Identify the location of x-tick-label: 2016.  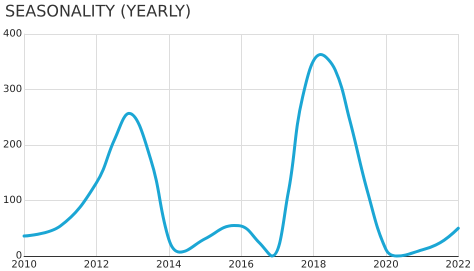
(241, 265).